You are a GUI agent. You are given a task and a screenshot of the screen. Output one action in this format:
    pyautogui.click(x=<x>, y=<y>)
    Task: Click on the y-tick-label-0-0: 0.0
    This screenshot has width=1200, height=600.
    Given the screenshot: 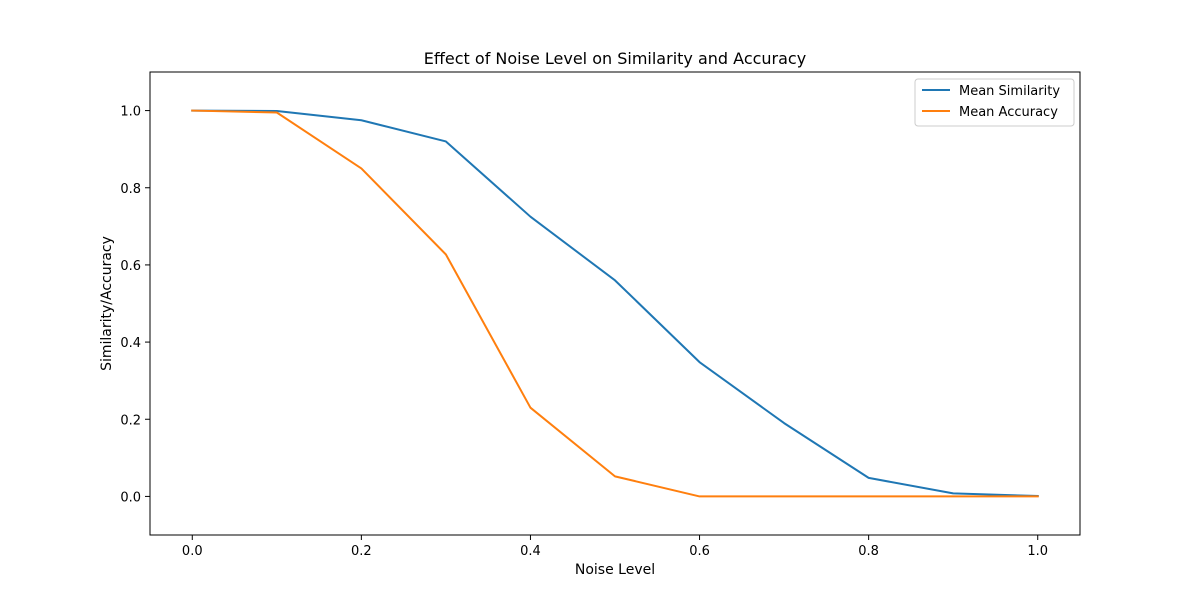 What is the action you would take?
    pyautogui.click(x=130, y=497)
    